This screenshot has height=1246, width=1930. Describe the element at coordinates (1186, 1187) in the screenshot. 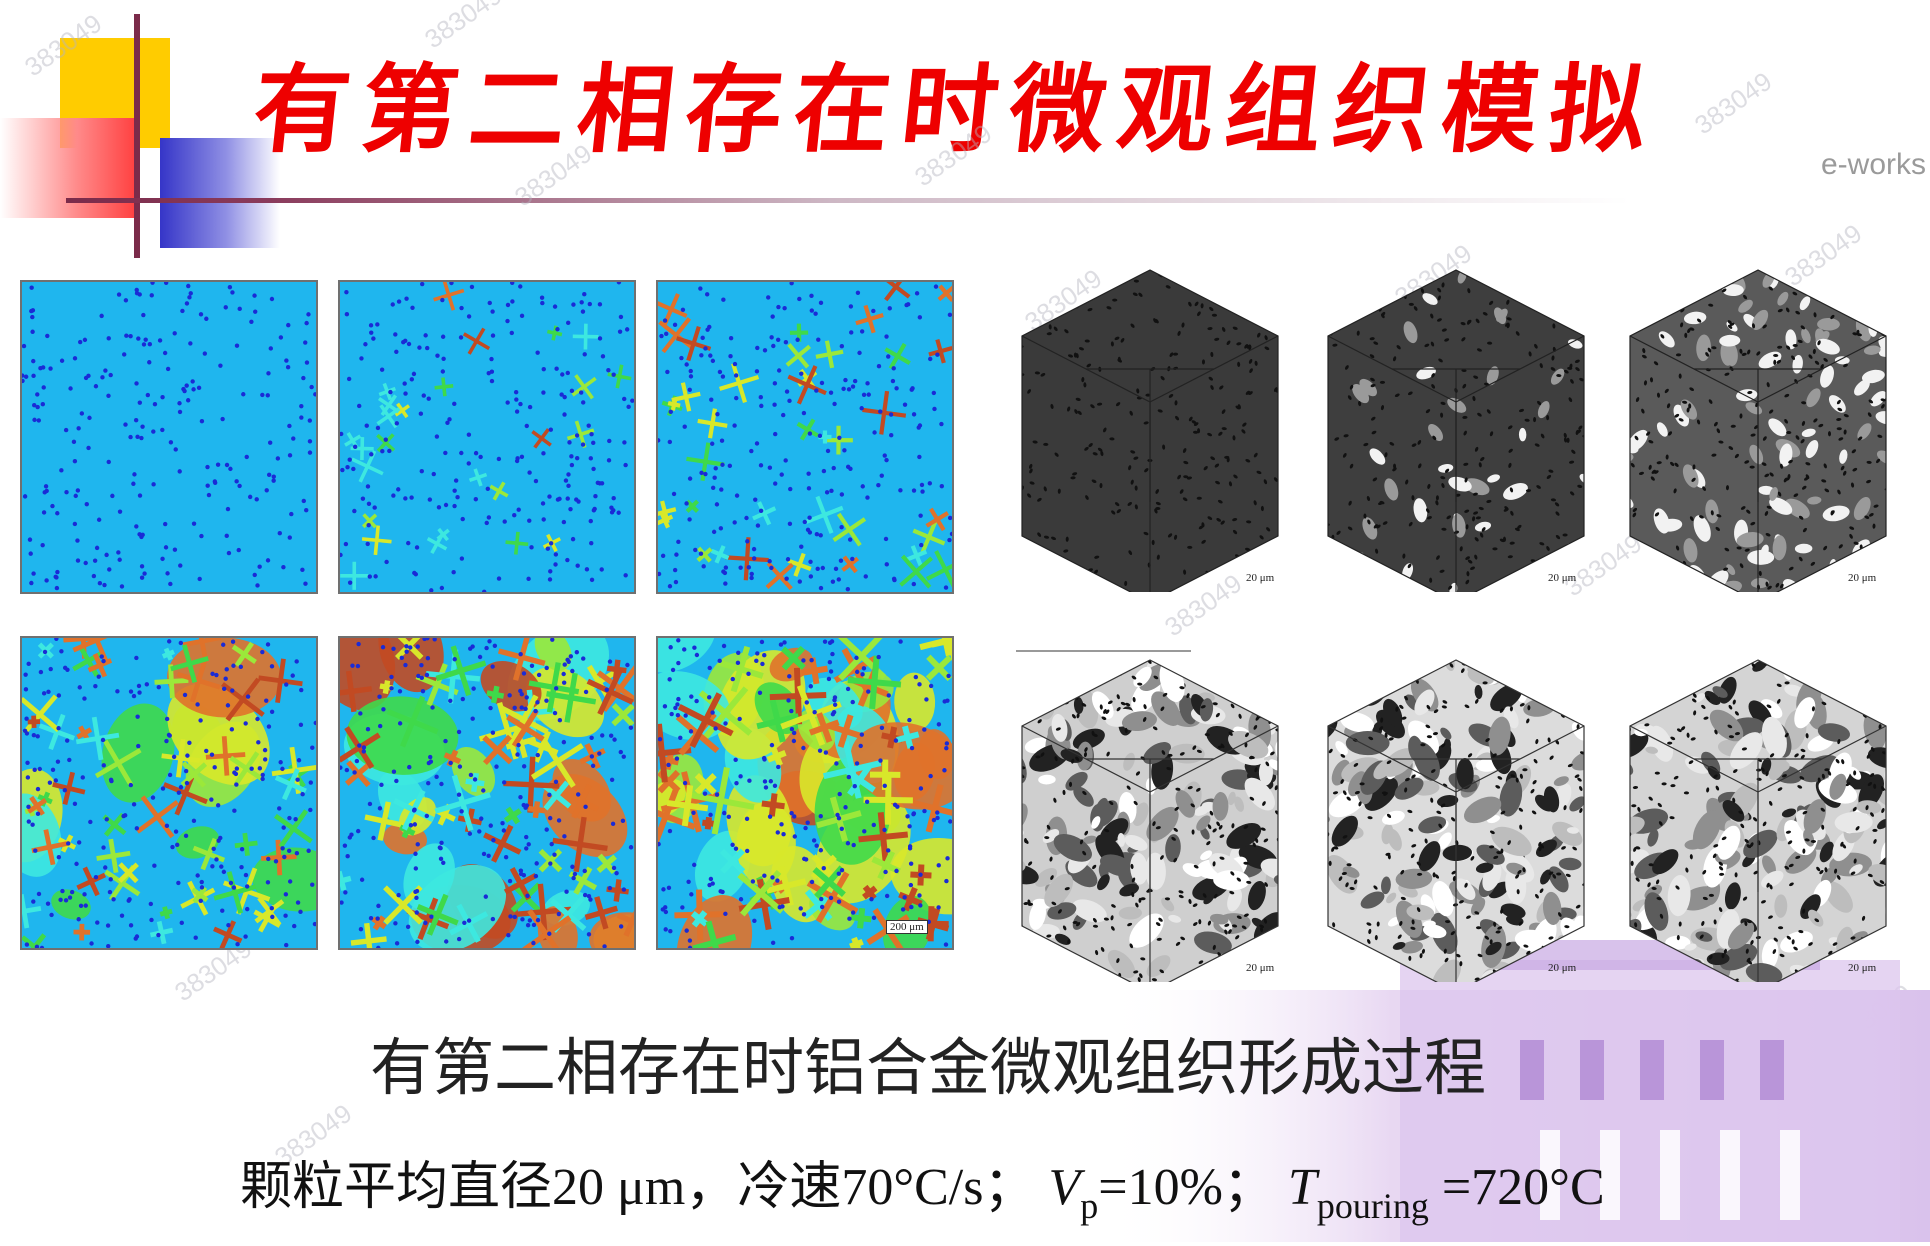

I see `vp-value: =10%；` at that location.